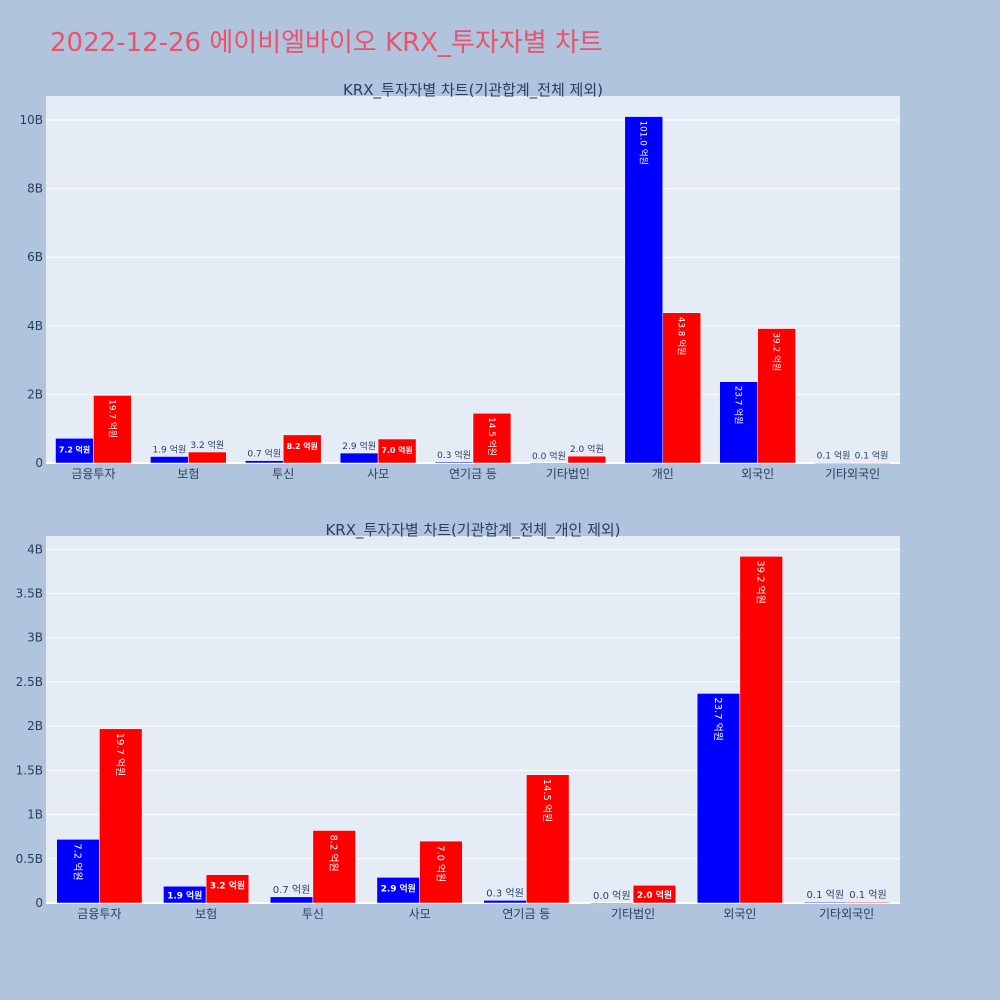 The width and height of the screenshot is (1000, 1000). Describe the element at coordinates (29, 859) in the screenshot. I see `y-tick-label: 0.5B` at that location.